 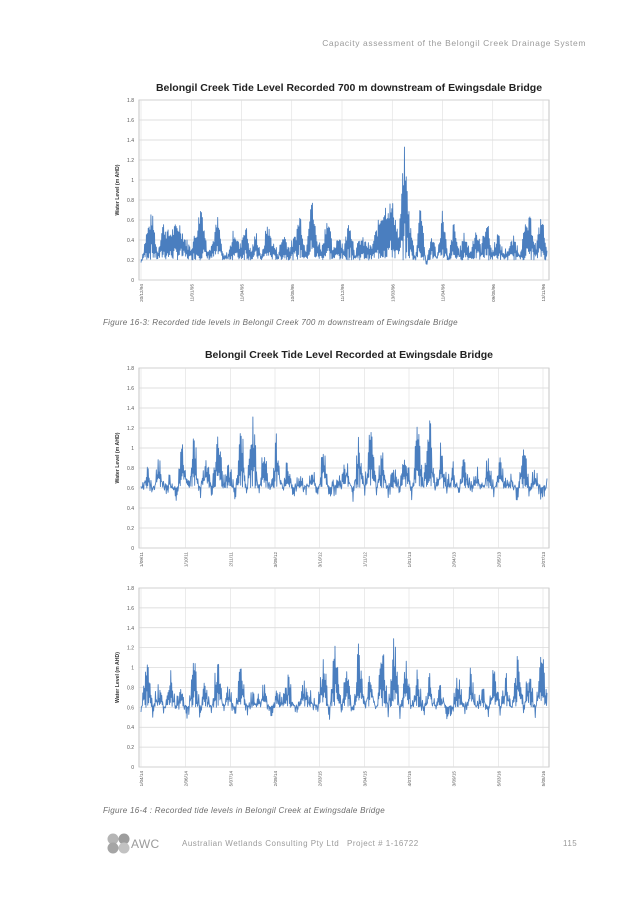 What do you see at coordinates (364, 779) in the screenshot?
I see `x-tick-label: 3/04/15` at bounding box center [364, 779].